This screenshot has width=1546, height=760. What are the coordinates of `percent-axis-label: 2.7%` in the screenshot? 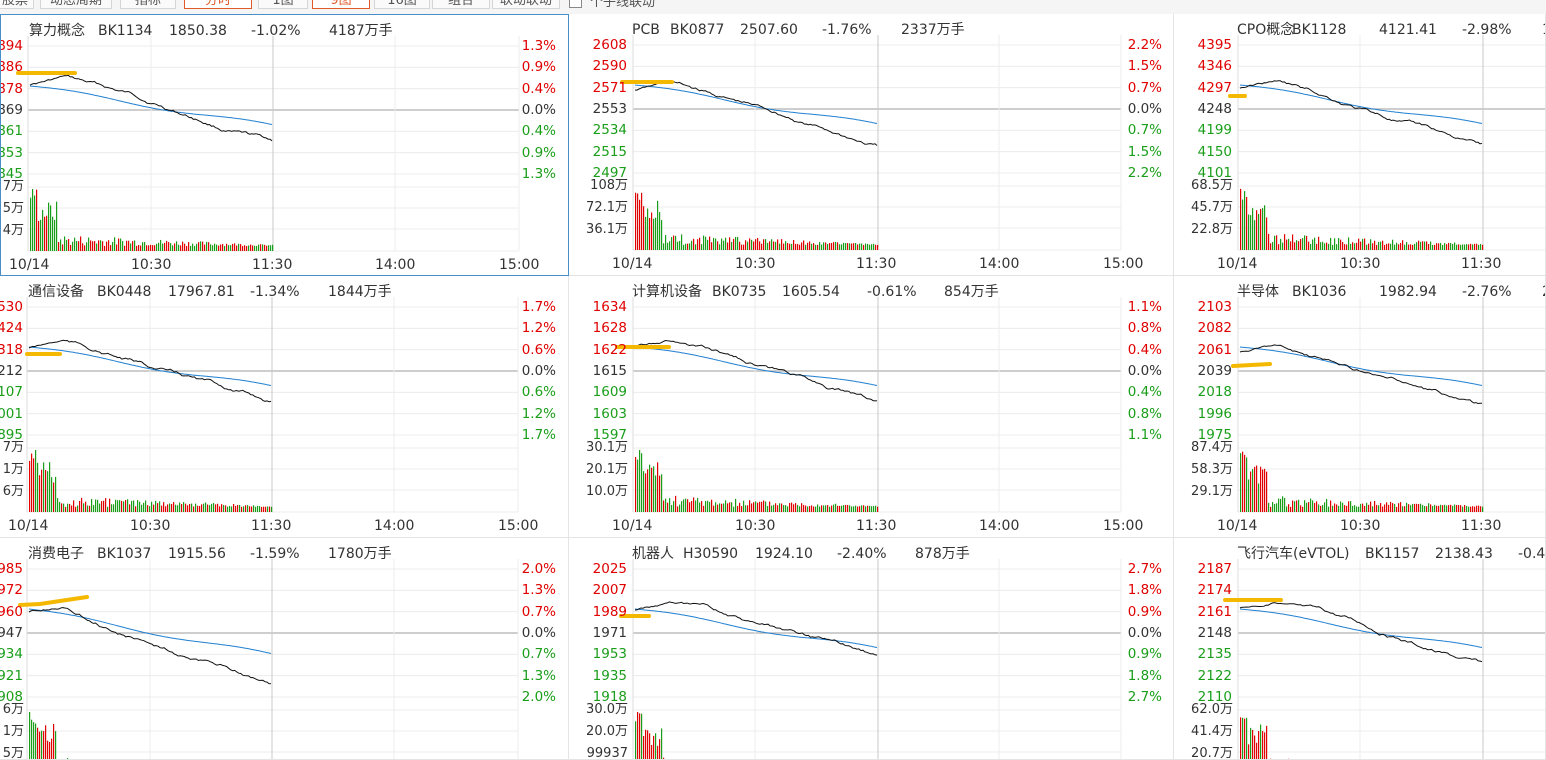 It's located at (1144, 697).